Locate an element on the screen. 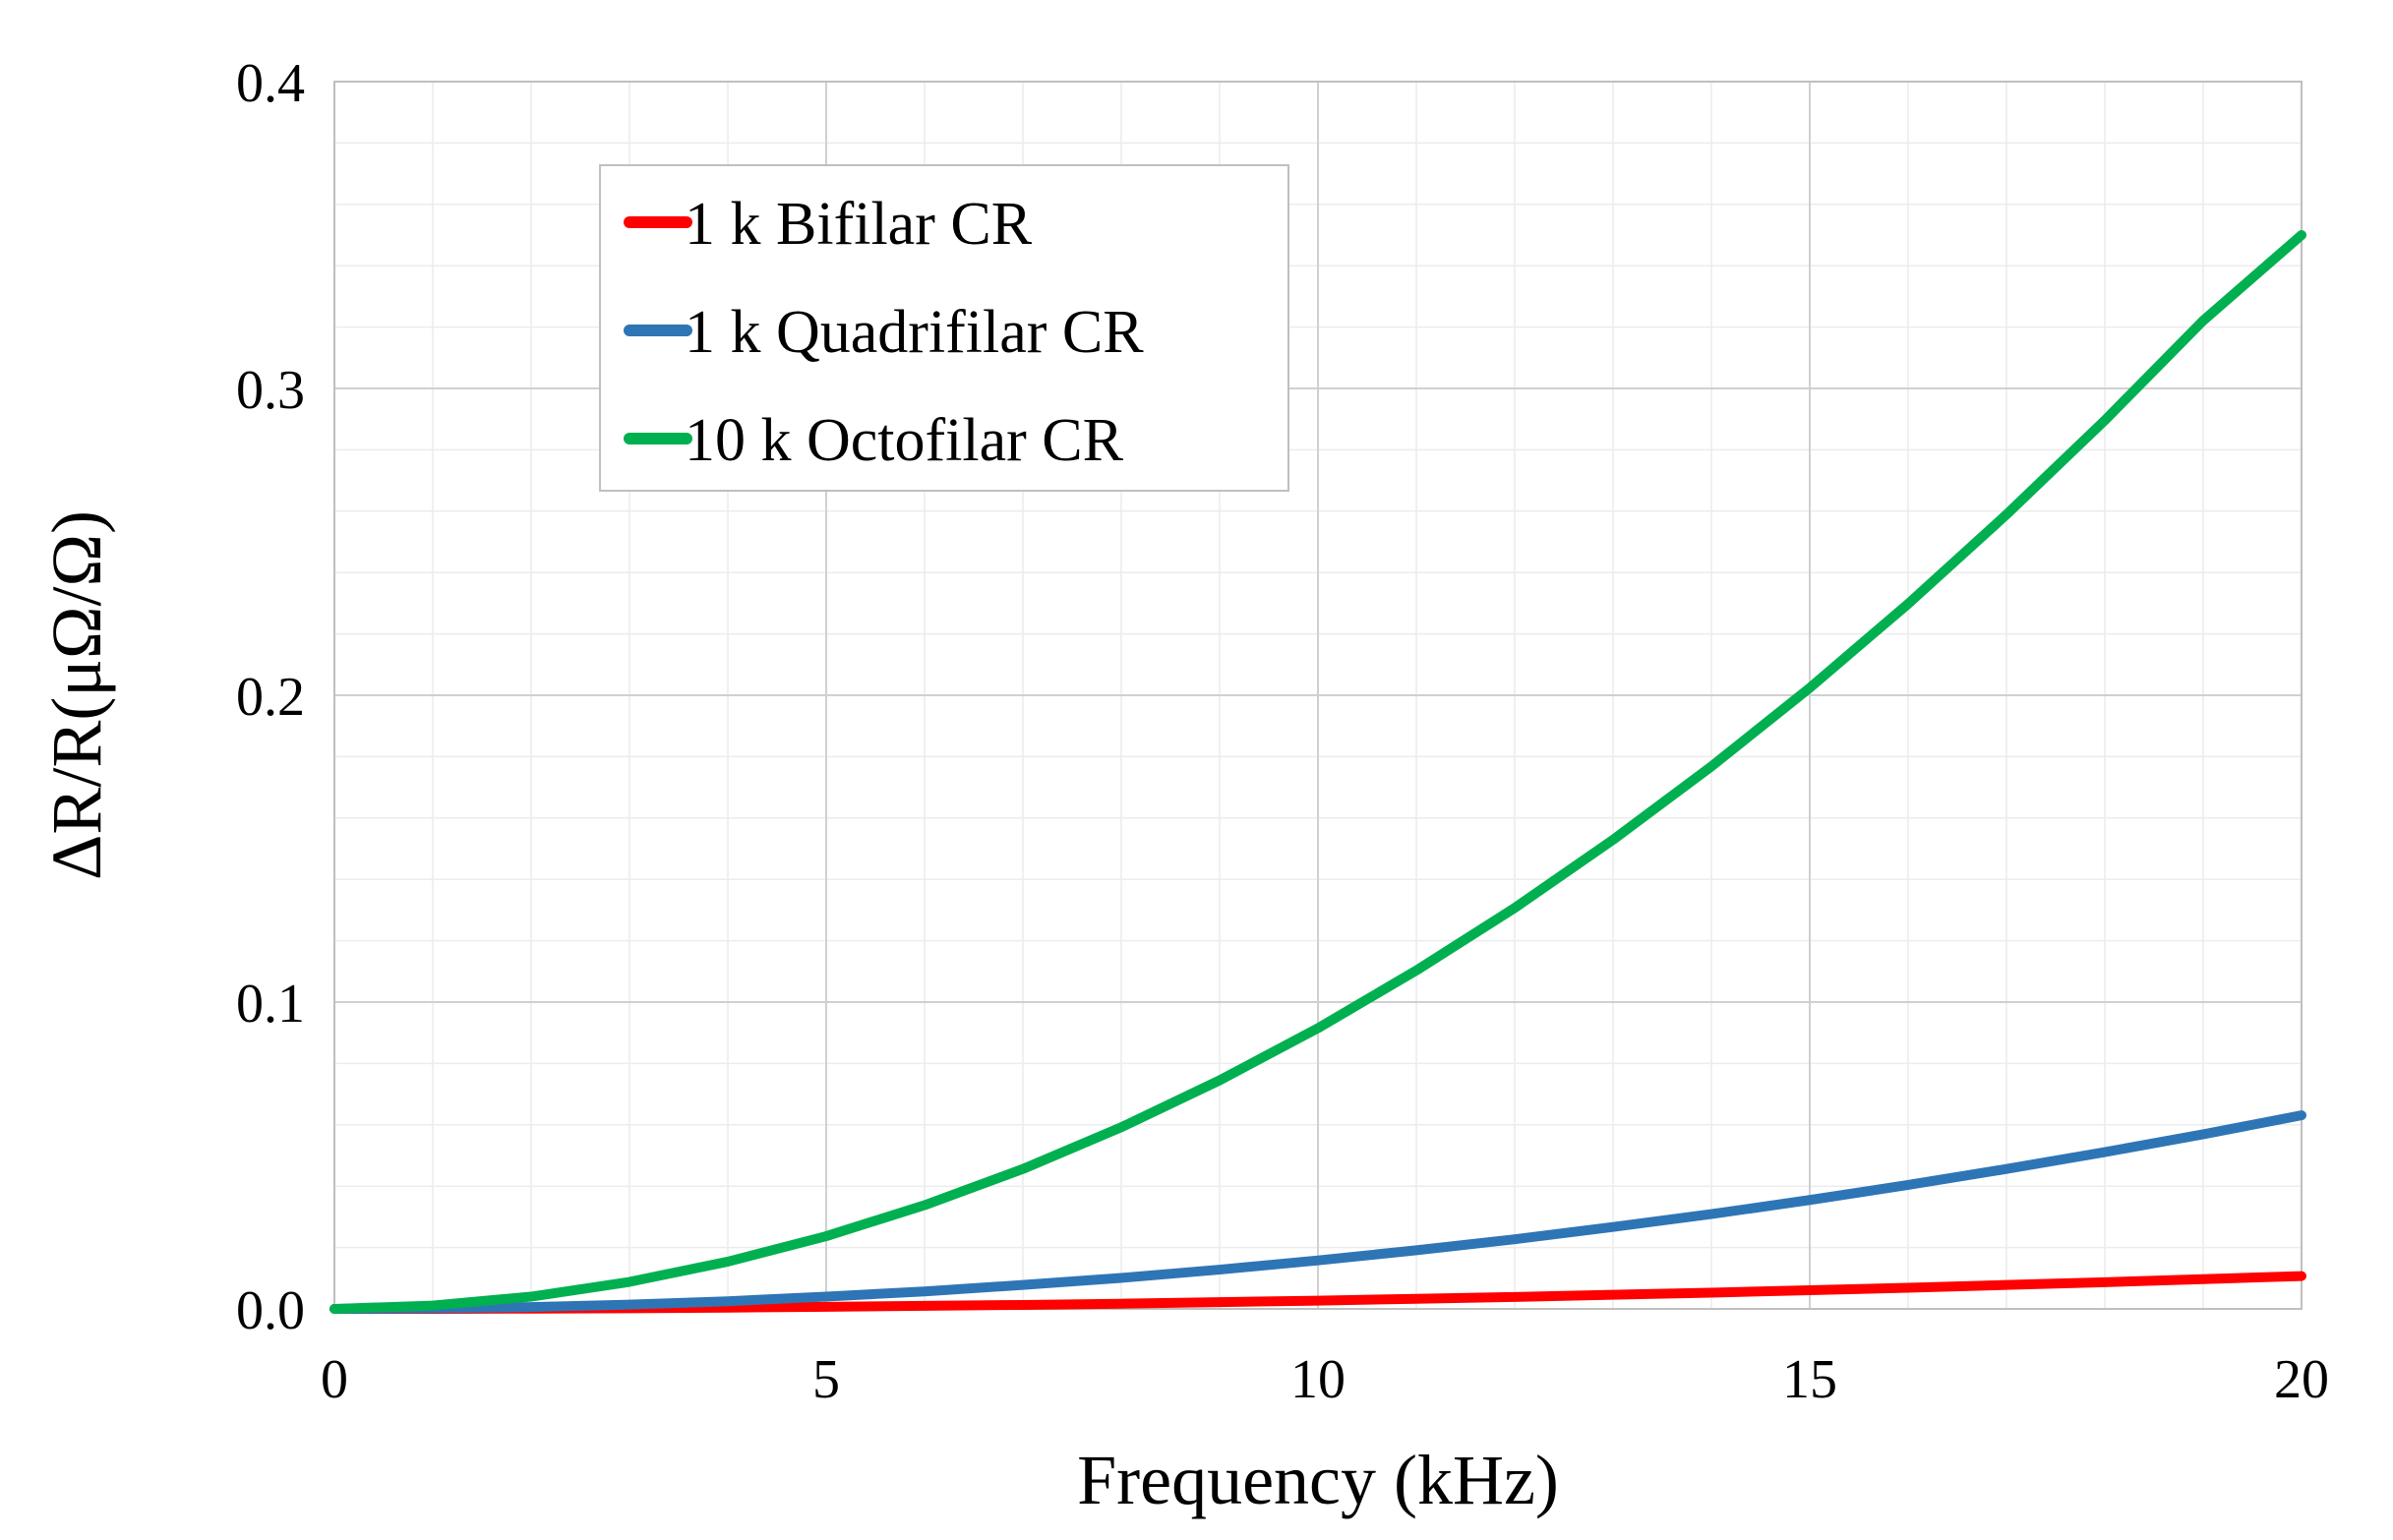  y-axis-title: ΔR/R(μΩ/Ω) is located at coordinates (76, 695).